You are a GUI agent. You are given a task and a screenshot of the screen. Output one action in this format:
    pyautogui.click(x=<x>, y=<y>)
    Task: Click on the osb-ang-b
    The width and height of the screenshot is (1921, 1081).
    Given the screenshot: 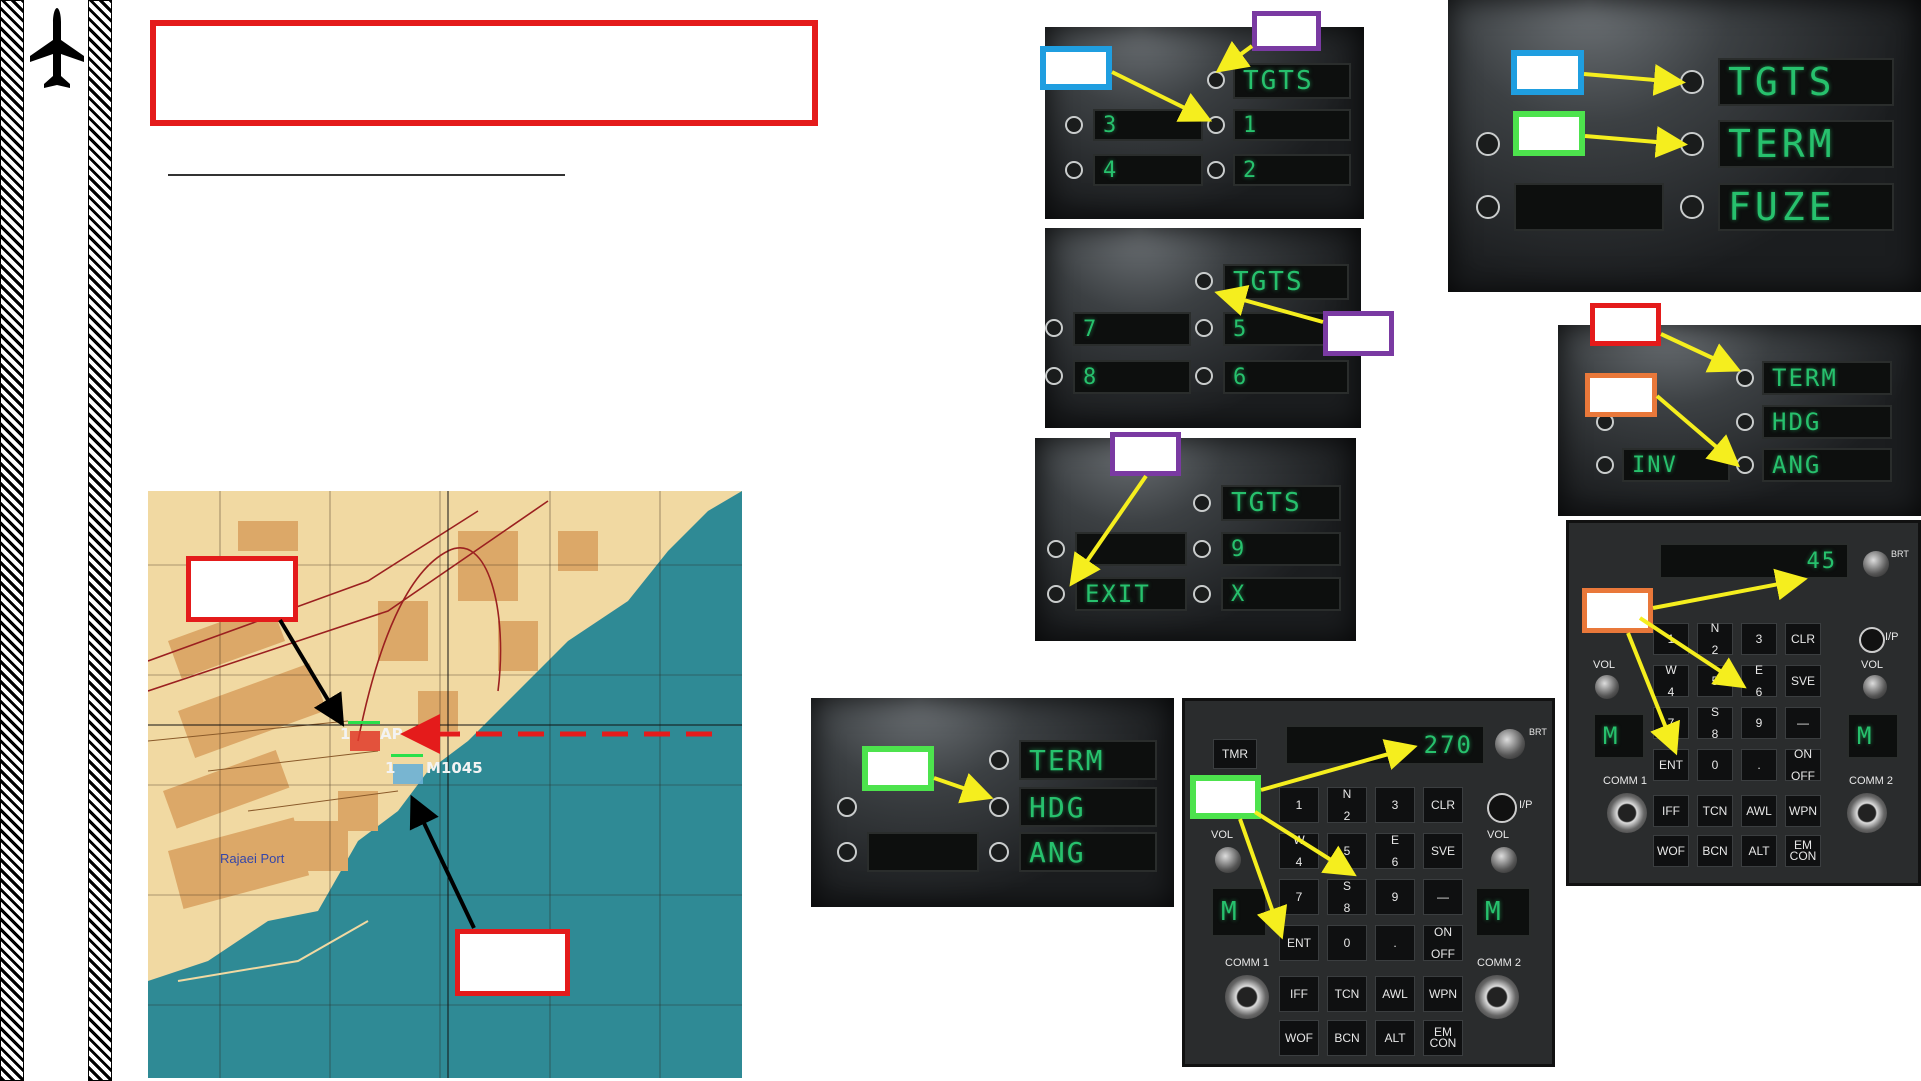 What is the action you would take?
    pyautogui.click(x=999, y=852)
    